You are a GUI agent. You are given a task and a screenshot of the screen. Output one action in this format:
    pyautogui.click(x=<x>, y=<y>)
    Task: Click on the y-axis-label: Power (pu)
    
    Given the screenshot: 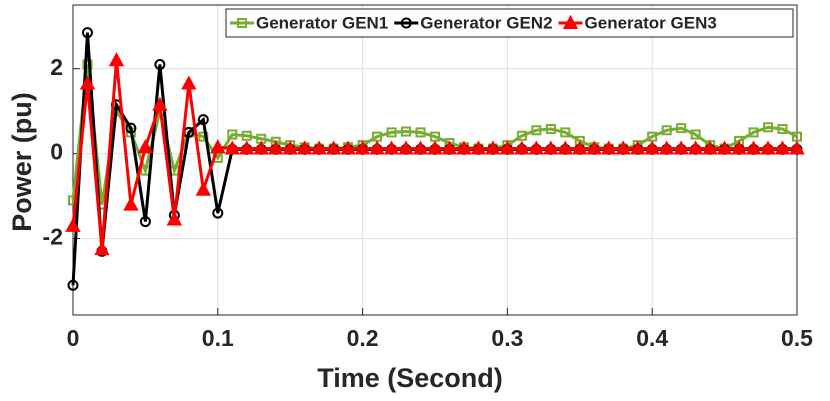 What is the action you would take?
    pyautogui.click(x=22, y=162)
    